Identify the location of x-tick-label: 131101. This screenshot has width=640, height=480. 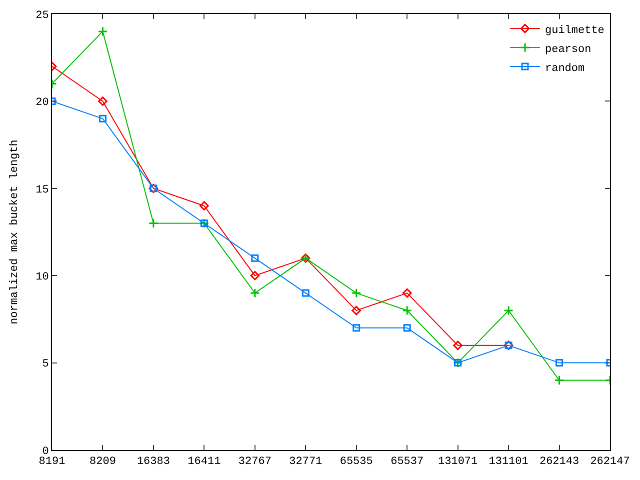
(508, 462).